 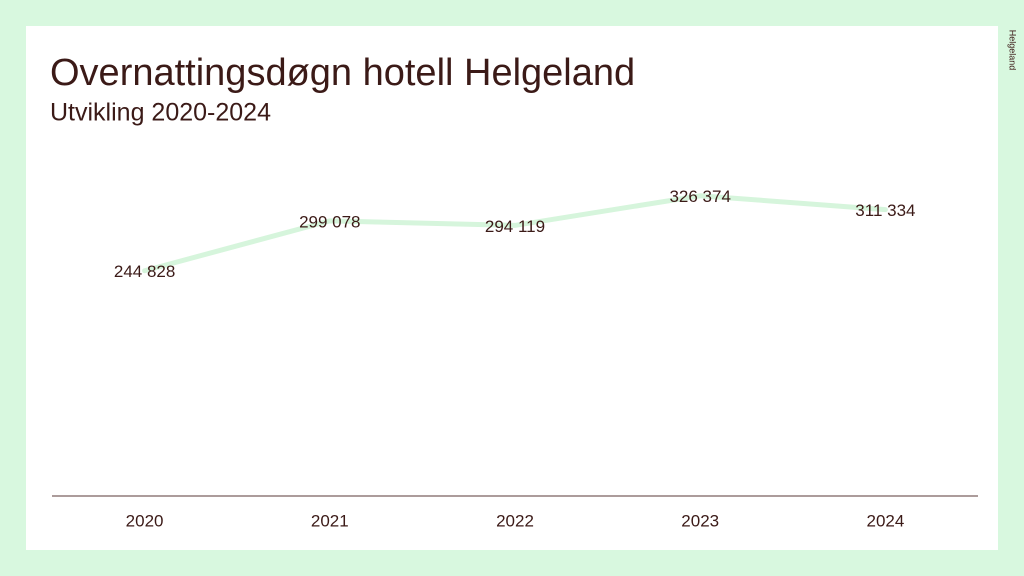 What do you see at coordinates (515, 226) in the screenshot?
I see `data-label: 294 119` at bounding box center [515, 226].